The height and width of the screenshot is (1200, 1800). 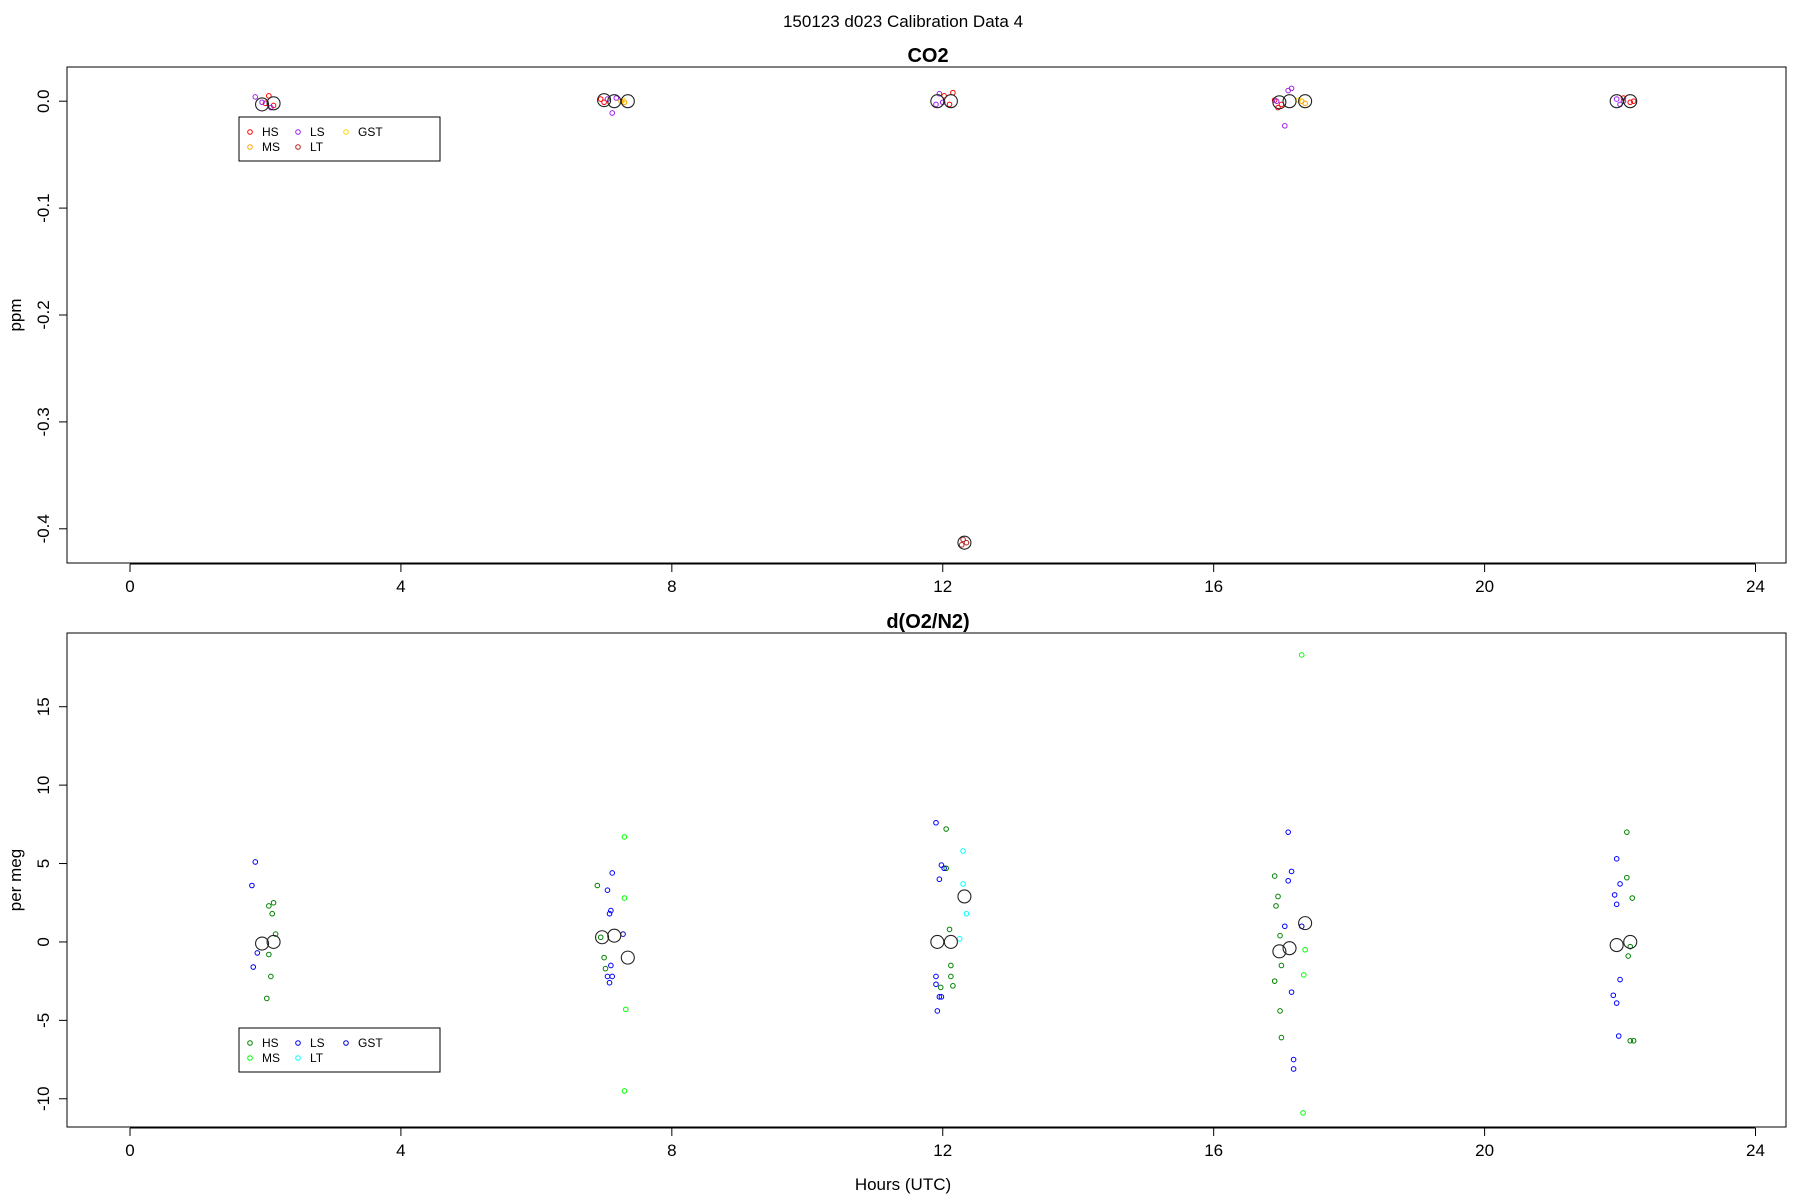 I want to click on legend-label: LS, so click(x=317, y=132).